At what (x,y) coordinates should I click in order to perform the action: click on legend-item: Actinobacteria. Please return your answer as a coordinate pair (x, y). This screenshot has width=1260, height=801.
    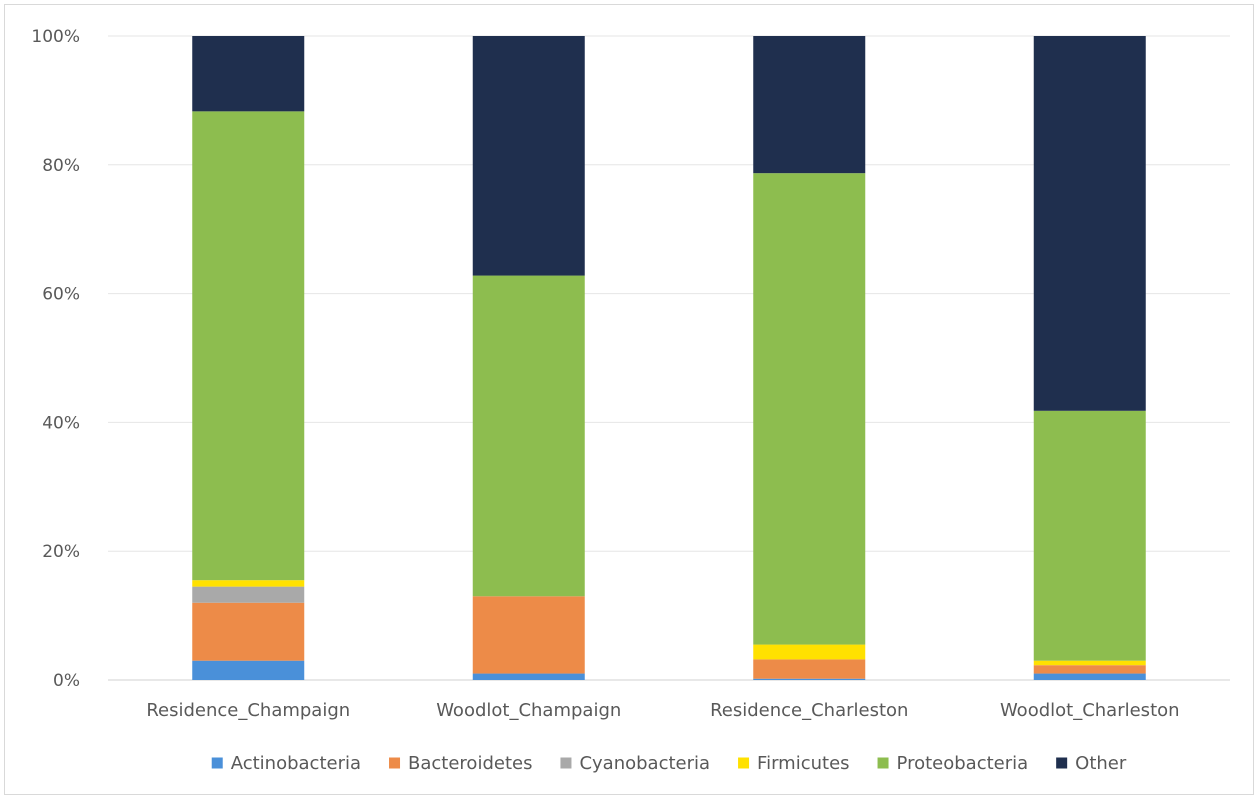
    Looking at the image, I should click on (286, 763).